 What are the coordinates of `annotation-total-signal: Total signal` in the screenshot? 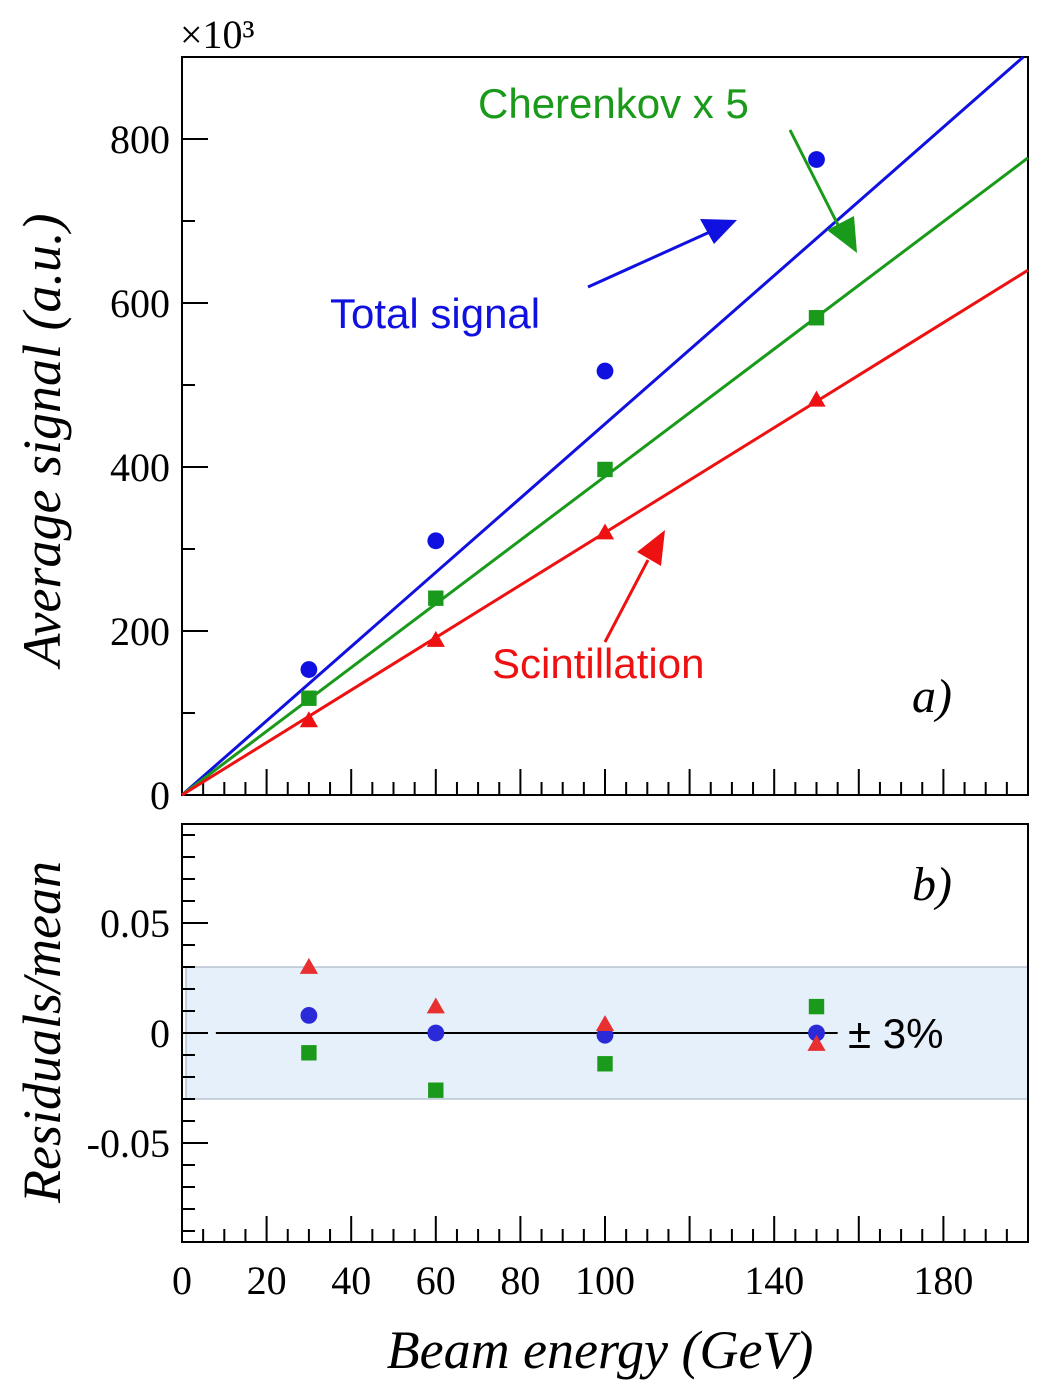 It's located at (435, 313).